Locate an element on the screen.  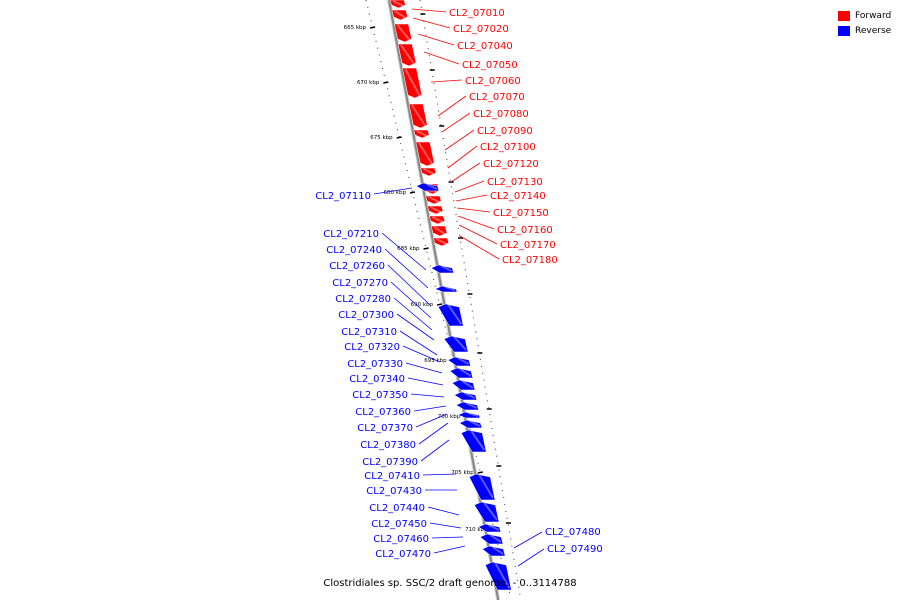
gene-label-CL2_07410: CL2_07410 is located at coordinates (392, 476).